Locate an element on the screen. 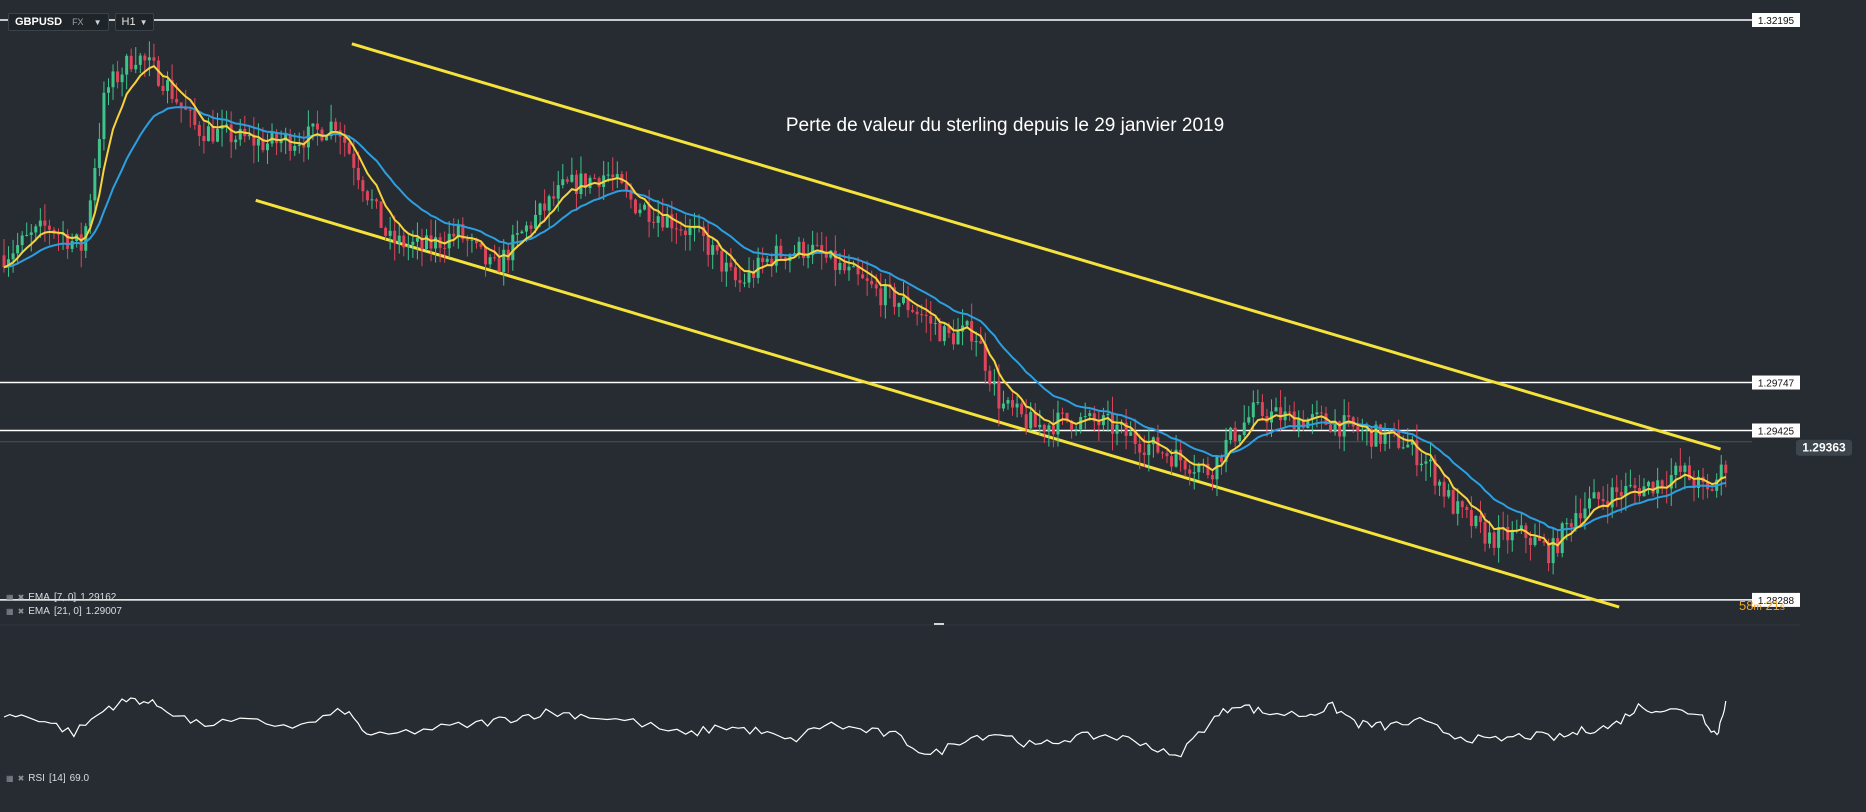 The image size is (1866, 812). ema7-params: [7, 0] is located at coordinates (65, 597).